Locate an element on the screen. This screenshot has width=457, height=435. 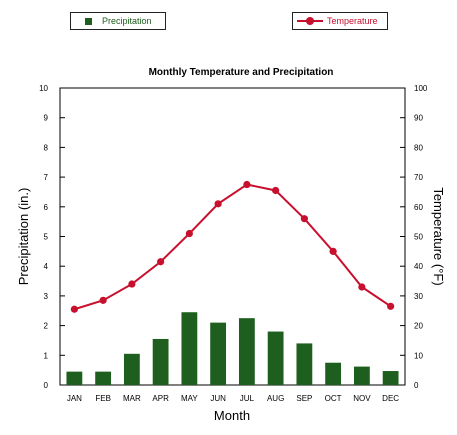
x-tick-label: SEP is located at coordinates (304, 398).